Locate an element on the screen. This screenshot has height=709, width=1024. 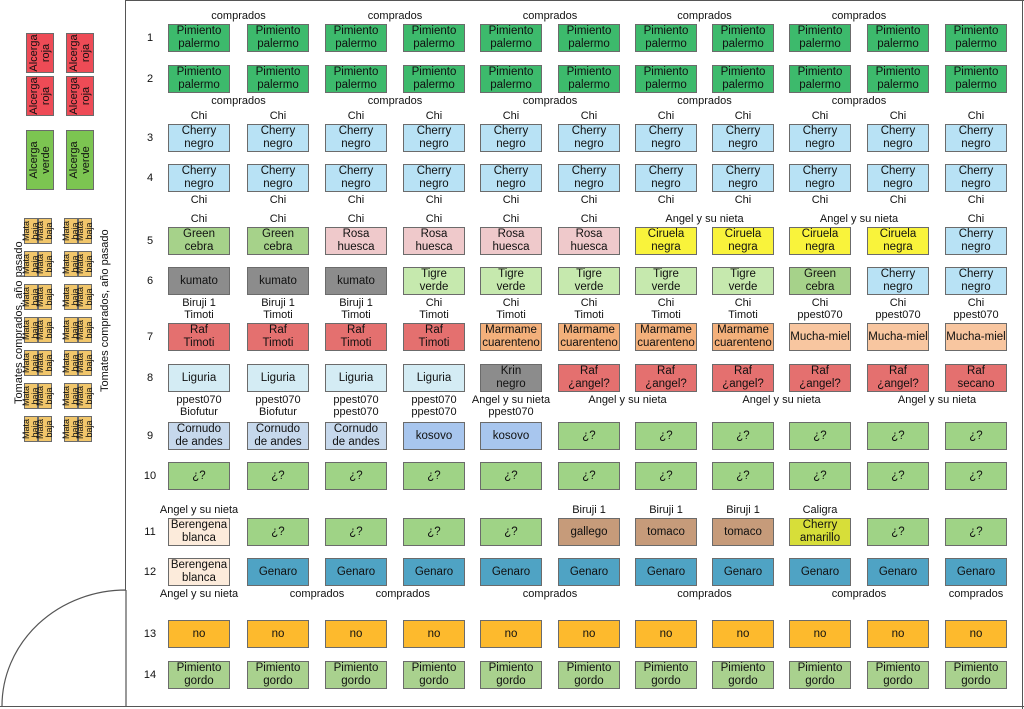
frame-left is located at coordinates (125, 295).